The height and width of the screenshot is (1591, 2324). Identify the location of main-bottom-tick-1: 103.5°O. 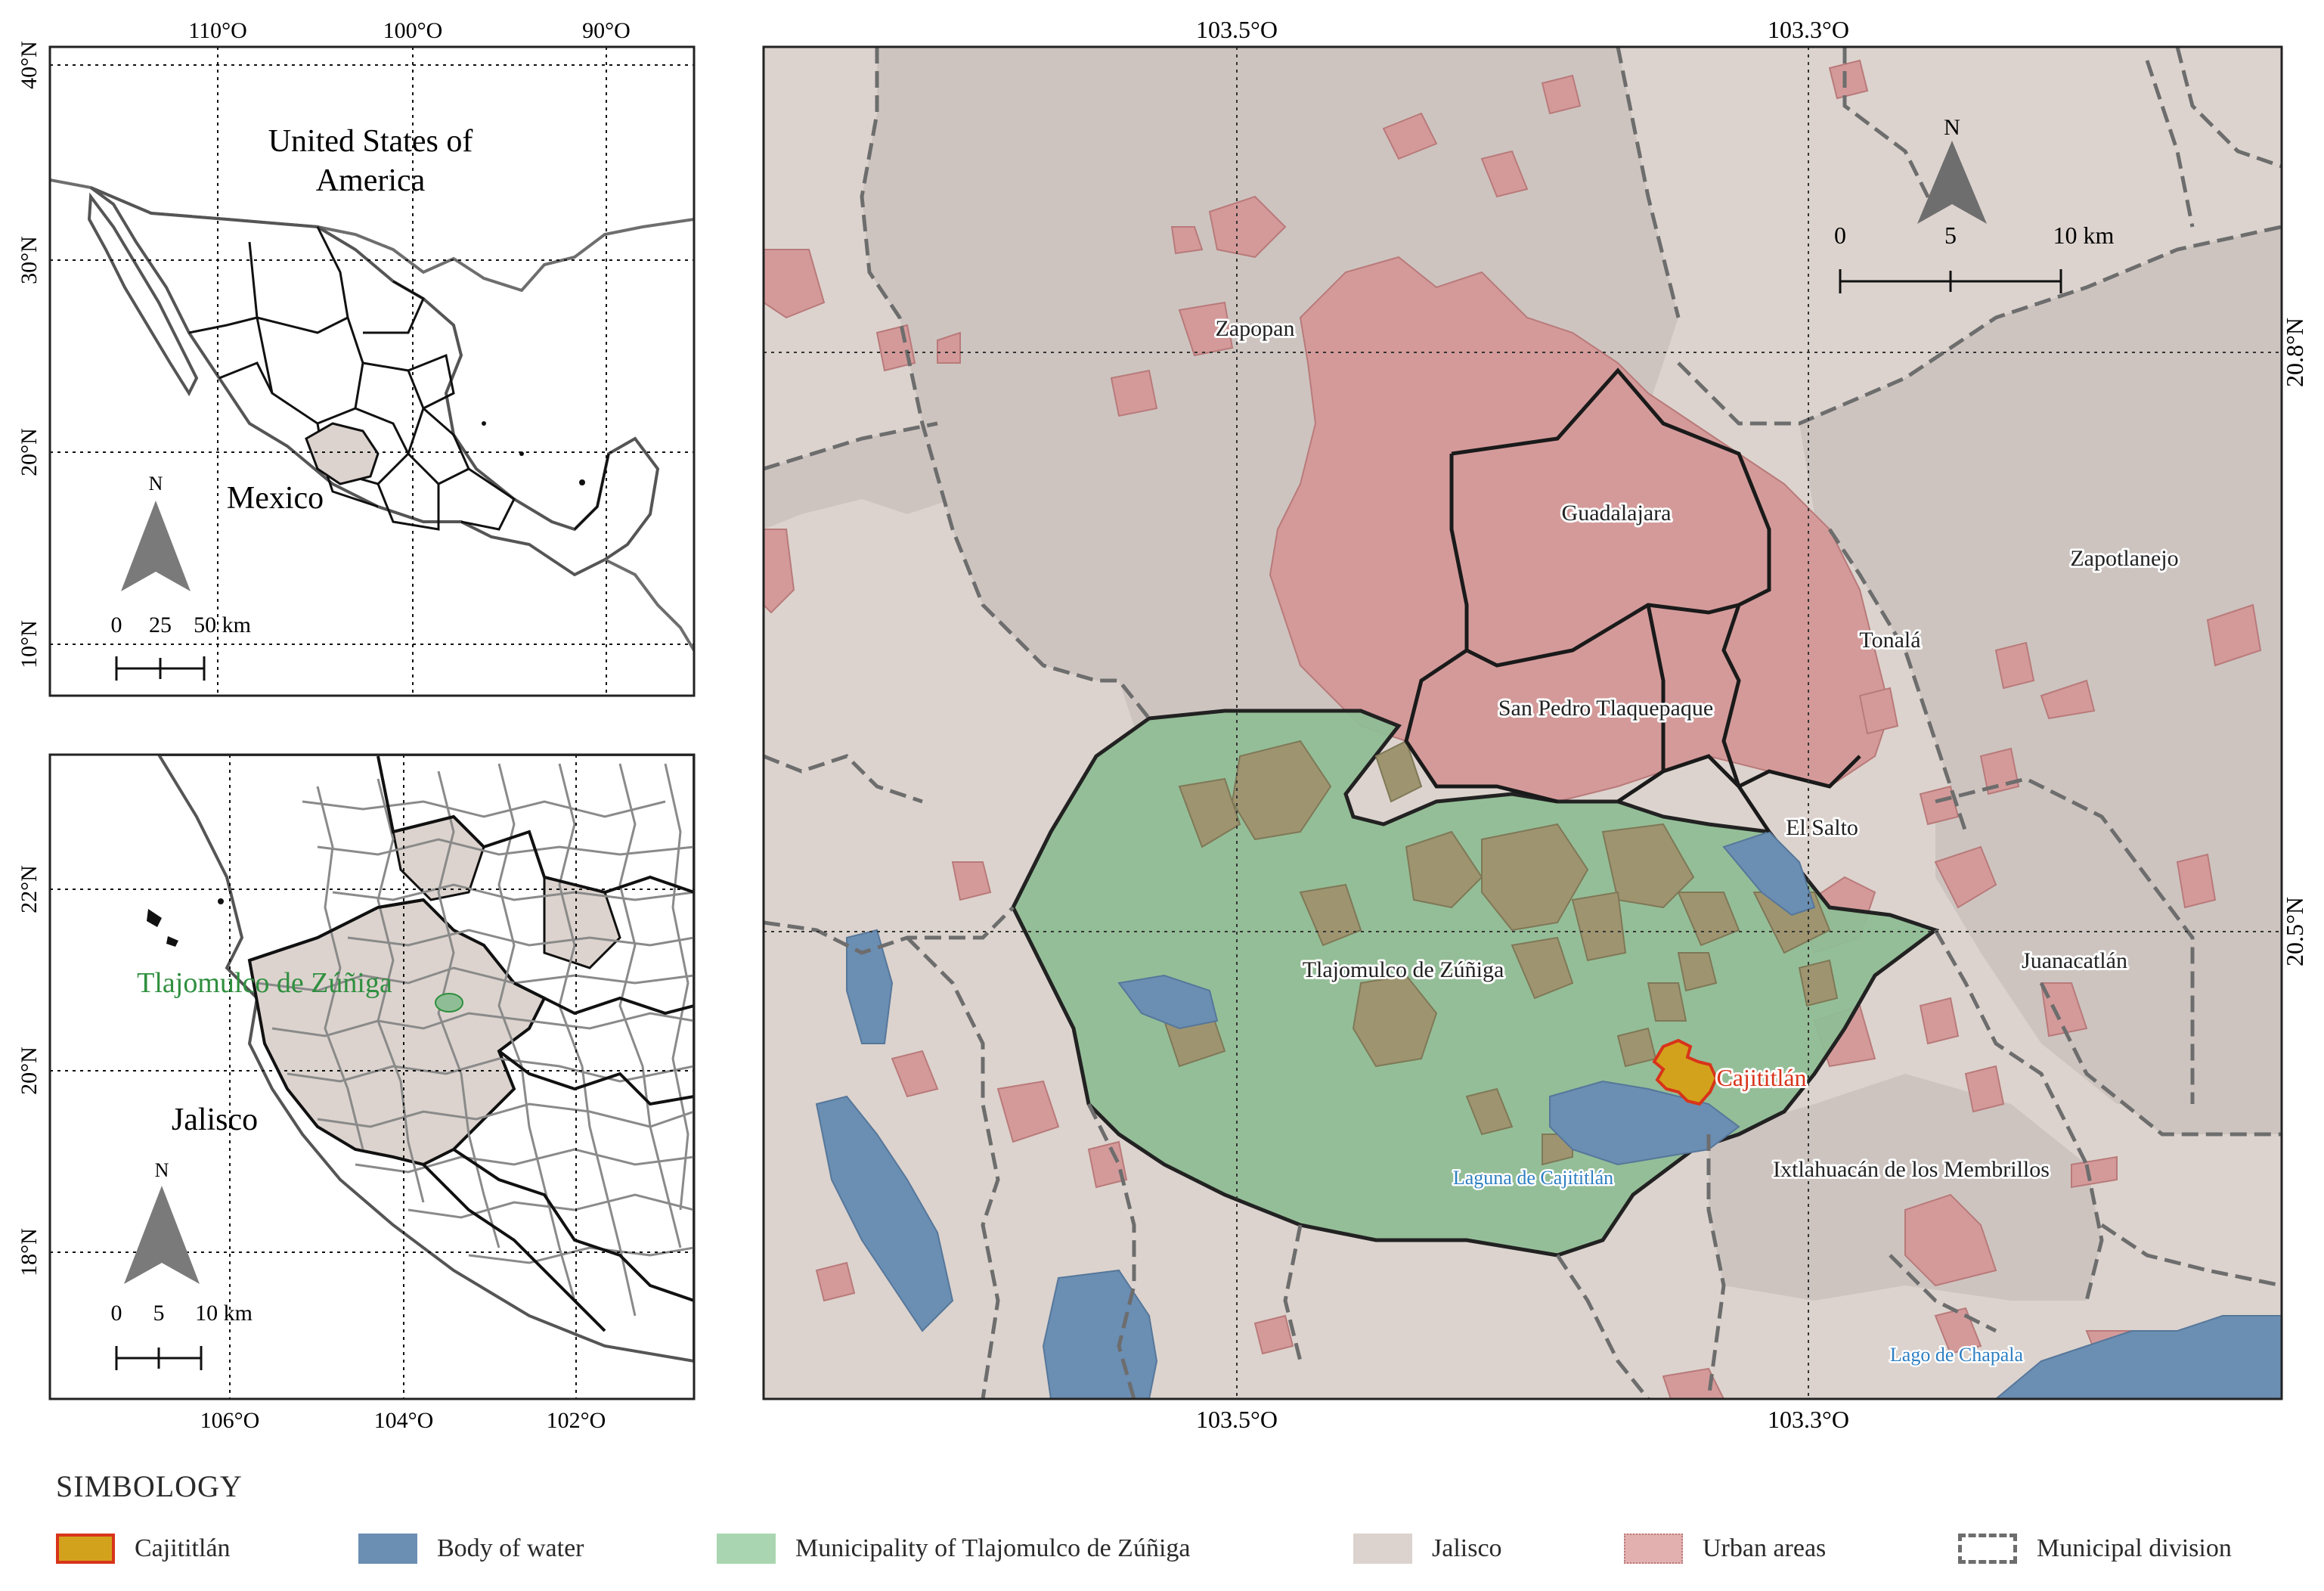
(1237, 1419).